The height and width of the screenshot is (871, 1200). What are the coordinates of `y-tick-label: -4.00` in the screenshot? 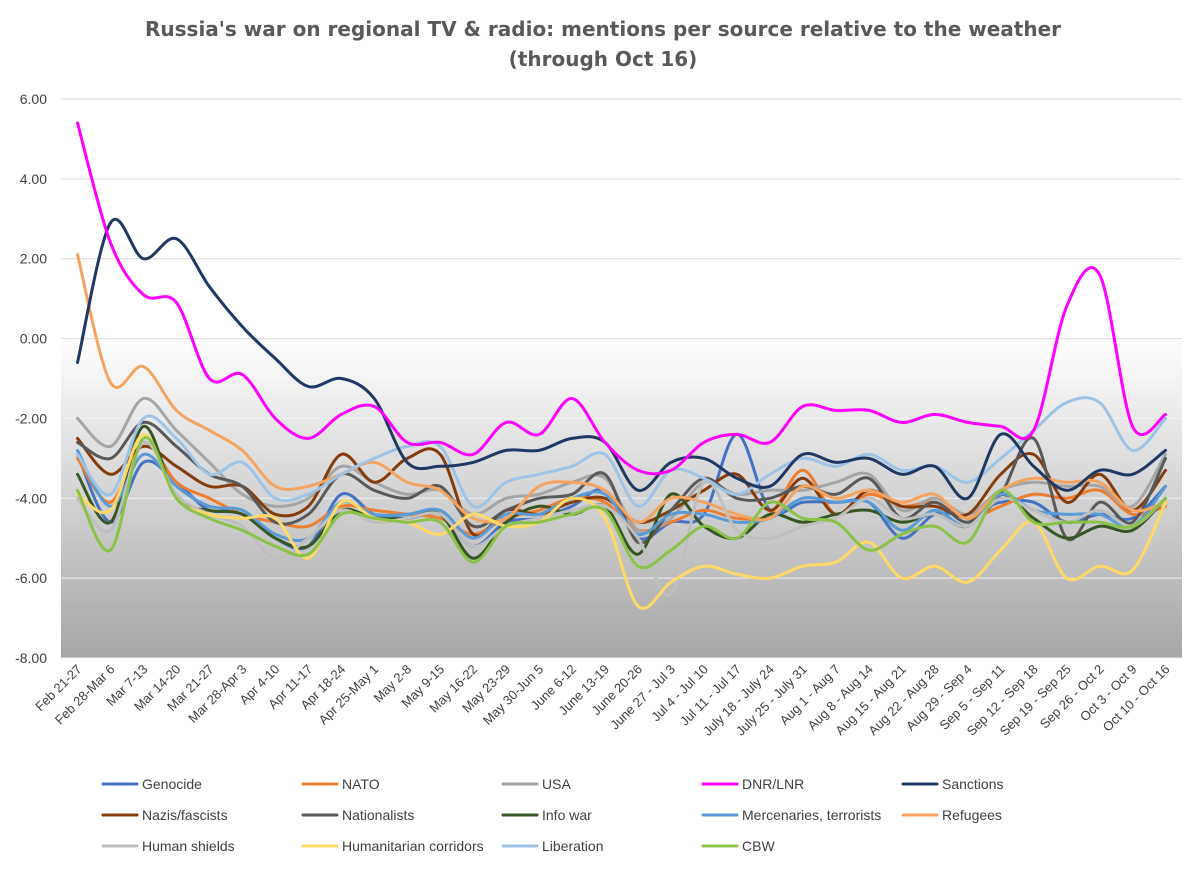 It's located at (31, 498).